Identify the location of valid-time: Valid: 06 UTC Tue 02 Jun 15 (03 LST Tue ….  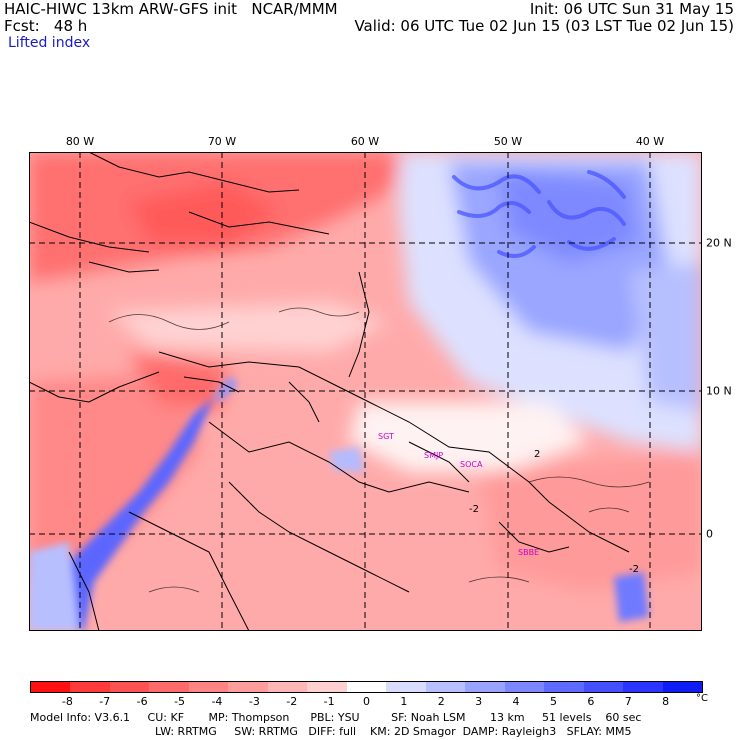
(544, 26).